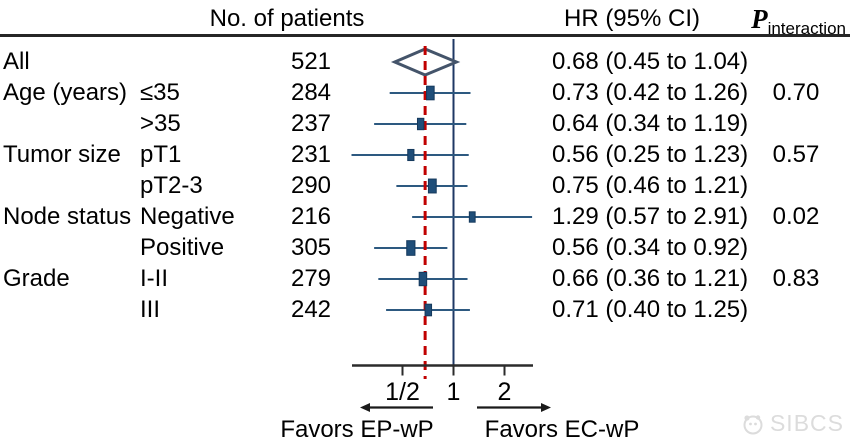 This screenshot has height=441, width=850. Describe the element at coordinates (650, 154) in the screenshot. I see `row-hr-ci-text: 0.56 (0.25 to 1.23)` at that location.